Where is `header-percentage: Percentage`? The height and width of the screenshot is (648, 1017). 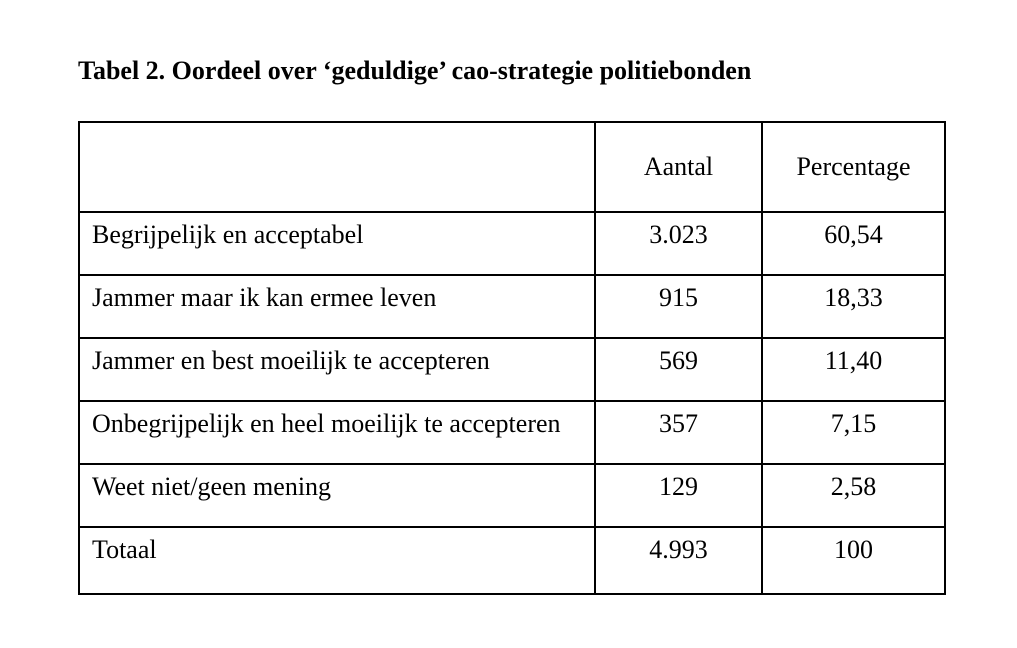 header-percentage: Percentage is located at coordinates (853, 167).